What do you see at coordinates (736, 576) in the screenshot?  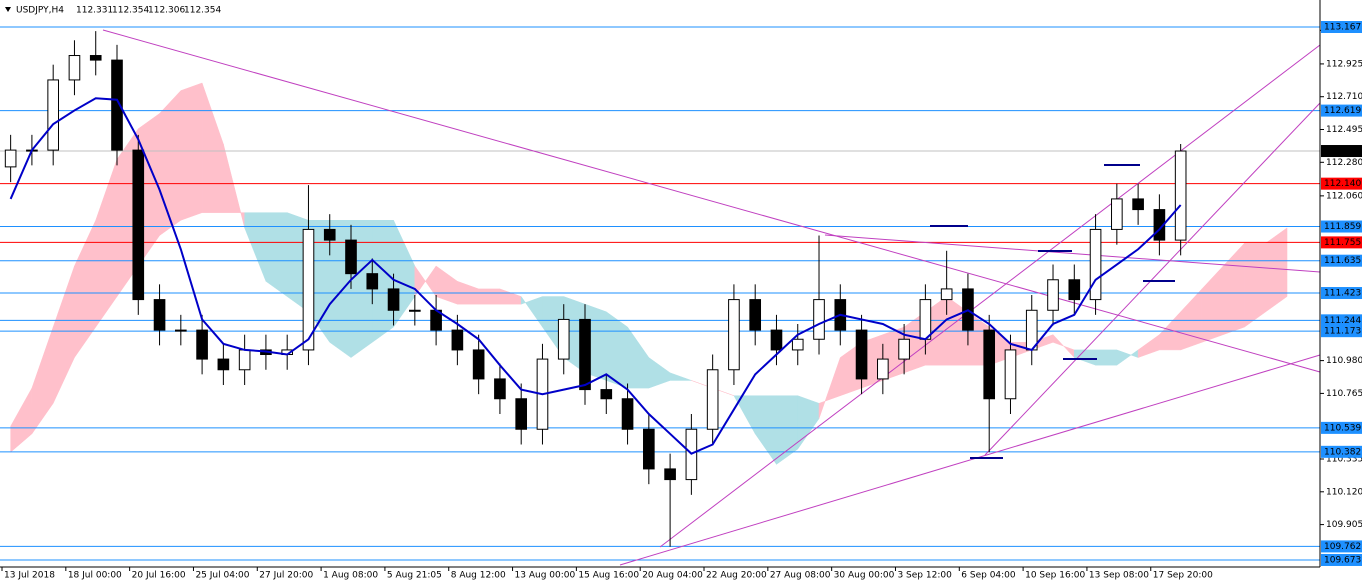 I see `x-tick-label: 22 Aug 20:00` at bounding box center [736, 576].